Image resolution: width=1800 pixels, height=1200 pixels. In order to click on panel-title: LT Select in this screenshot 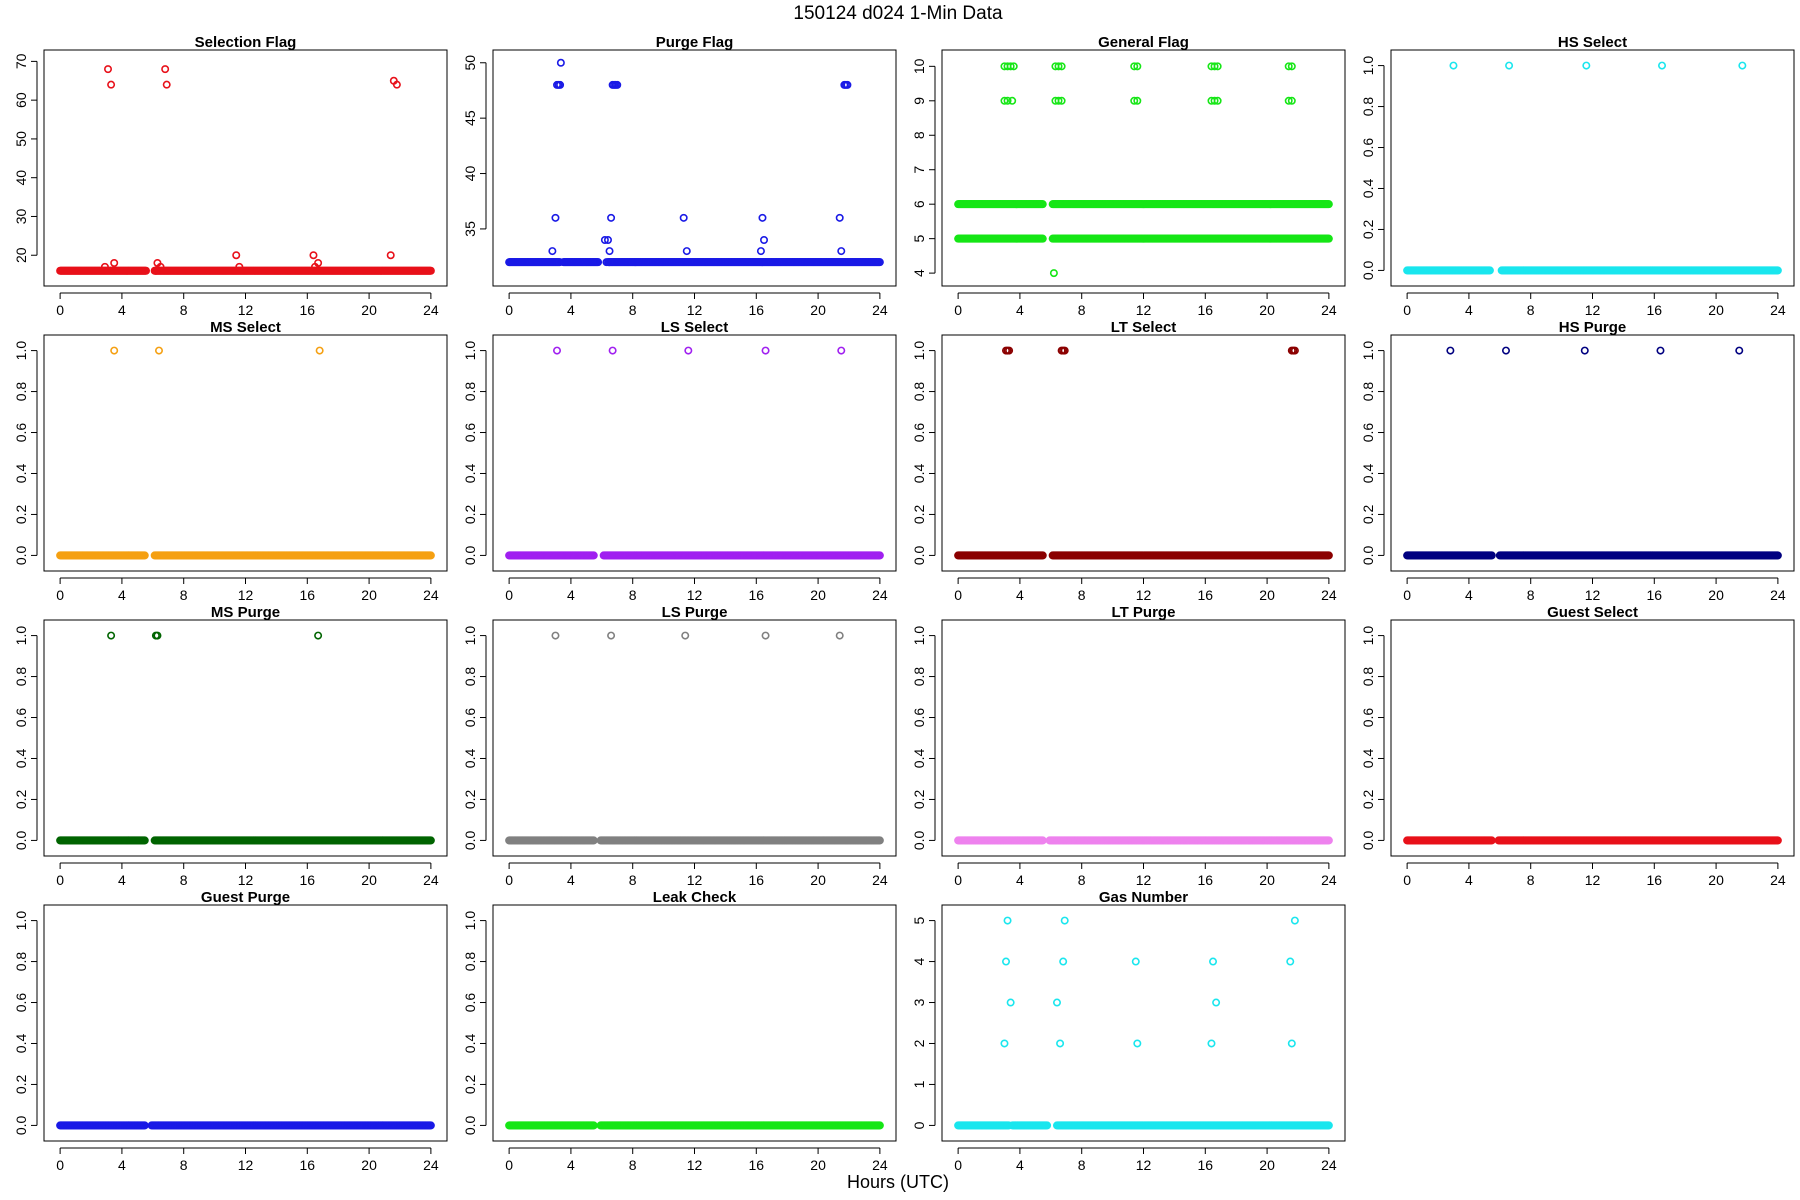, I will do `click(1144, 327)`.